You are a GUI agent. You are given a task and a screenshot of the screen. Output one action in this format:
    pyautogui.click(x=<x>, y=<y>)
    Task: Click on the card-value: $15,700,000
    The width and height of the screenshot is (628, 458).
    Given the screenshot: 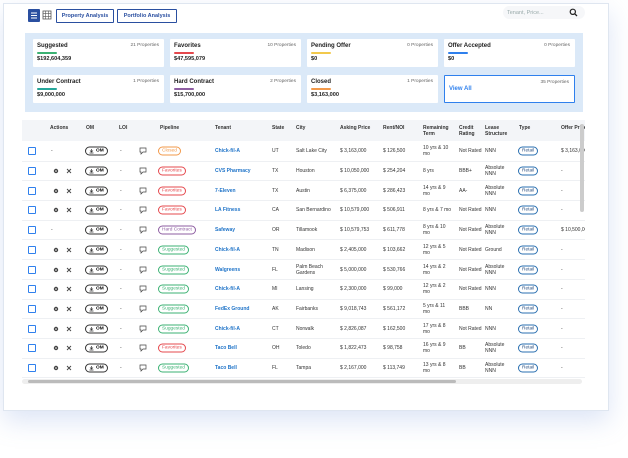 What is the action you would take?
    pyautogui.click(x=190, y=95)
    